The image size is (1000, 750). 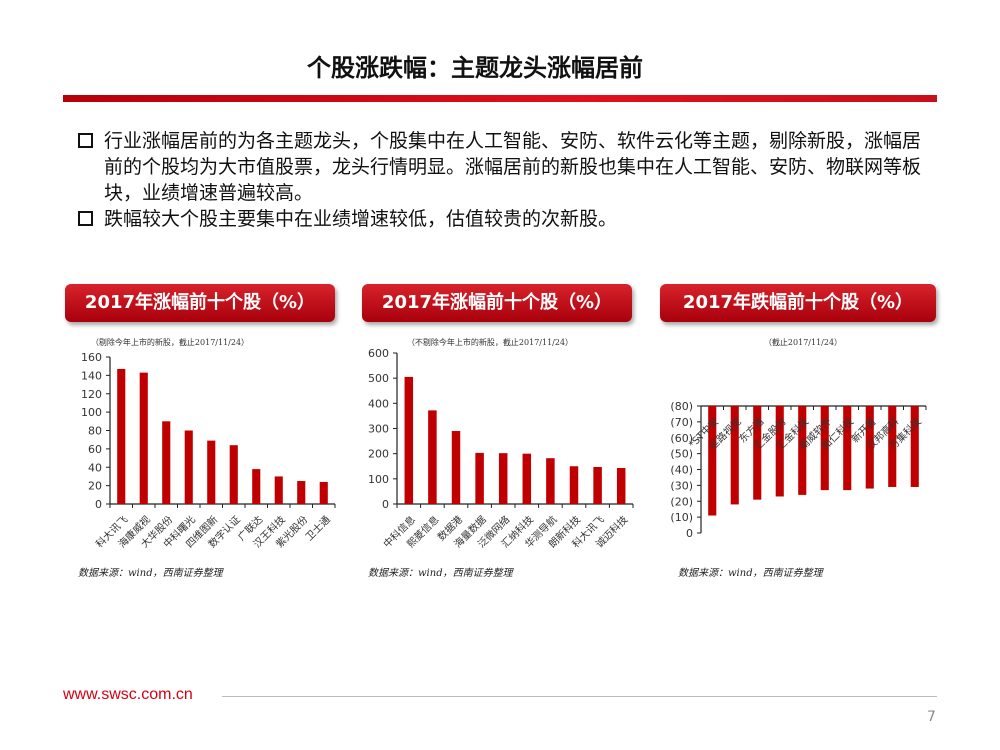 What do you see at coordinates (892, 446) in the screenshot?
I see `bar-汉邦高科` at bounding box center [892, 446].